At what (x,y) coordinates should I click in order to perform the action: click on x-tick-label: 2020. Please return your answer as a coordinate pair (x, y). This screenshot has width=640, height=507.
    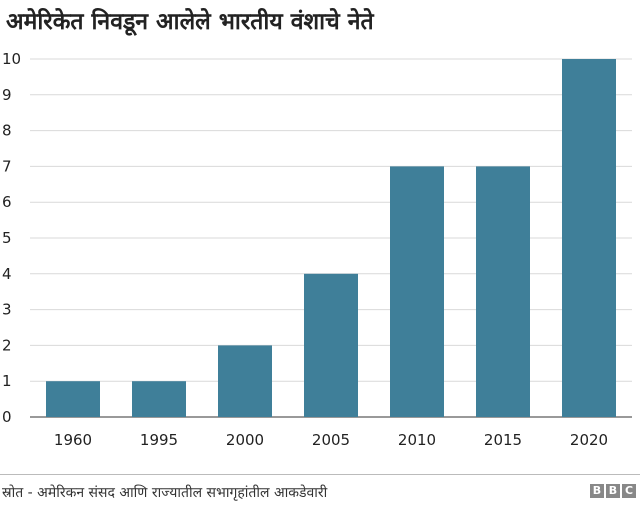
    Looking at the image, I should click on (589, 440).